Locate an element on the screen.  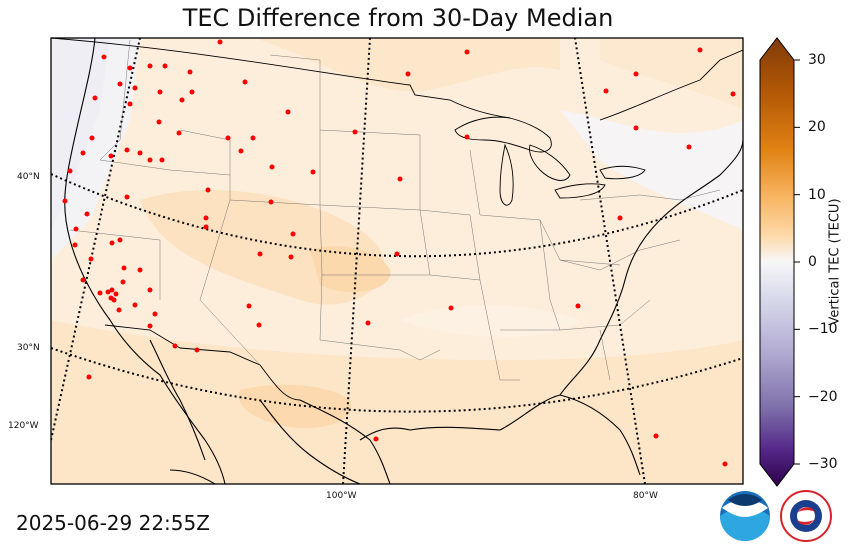
colorbar-tick-label: 20 is located at coordinates (817, 127).